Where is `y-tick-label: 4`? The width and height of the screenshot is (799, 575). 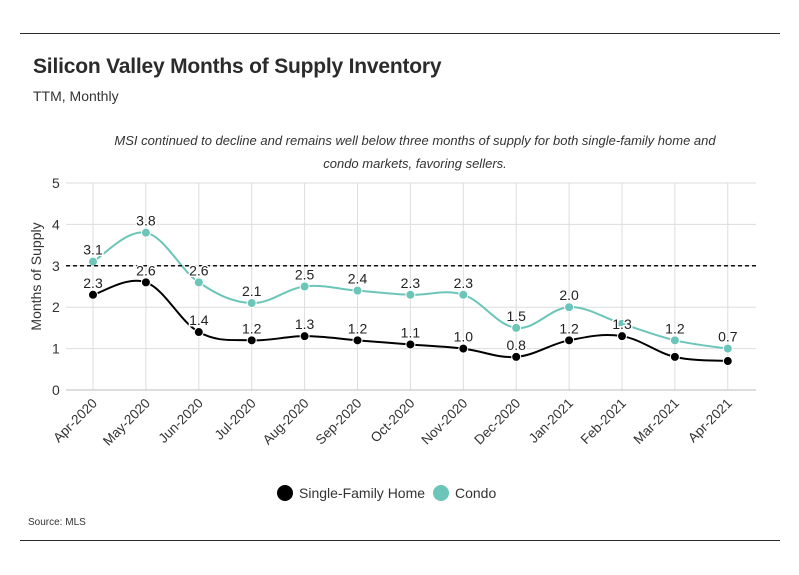
y-tick-label: 4 is located at coordinates (56, 224).